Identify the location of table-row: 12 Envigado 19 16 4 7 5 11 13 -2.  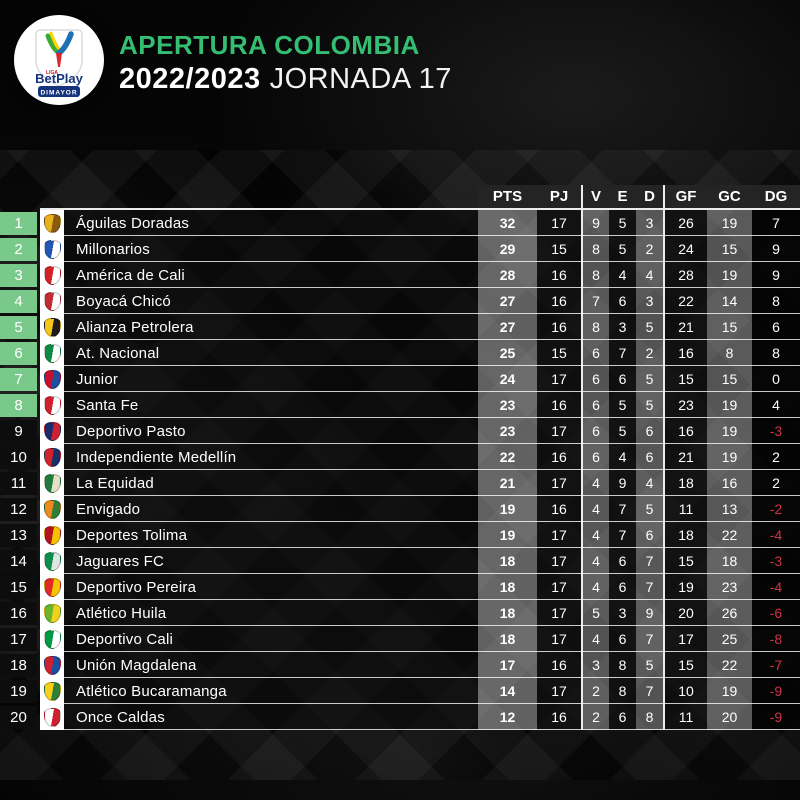
(400, 509).